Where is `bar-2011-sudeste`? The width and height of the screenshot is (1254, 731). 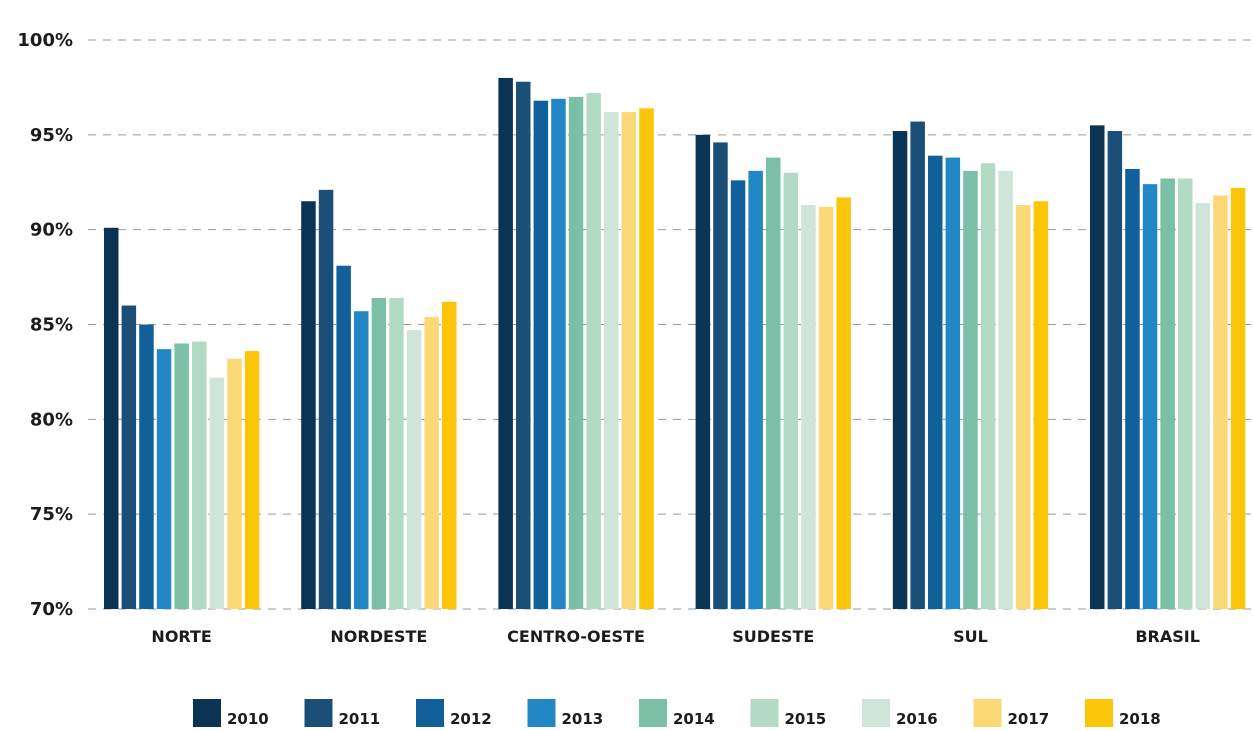
bar-2011-sudeste is located at coordinates (720, 376).